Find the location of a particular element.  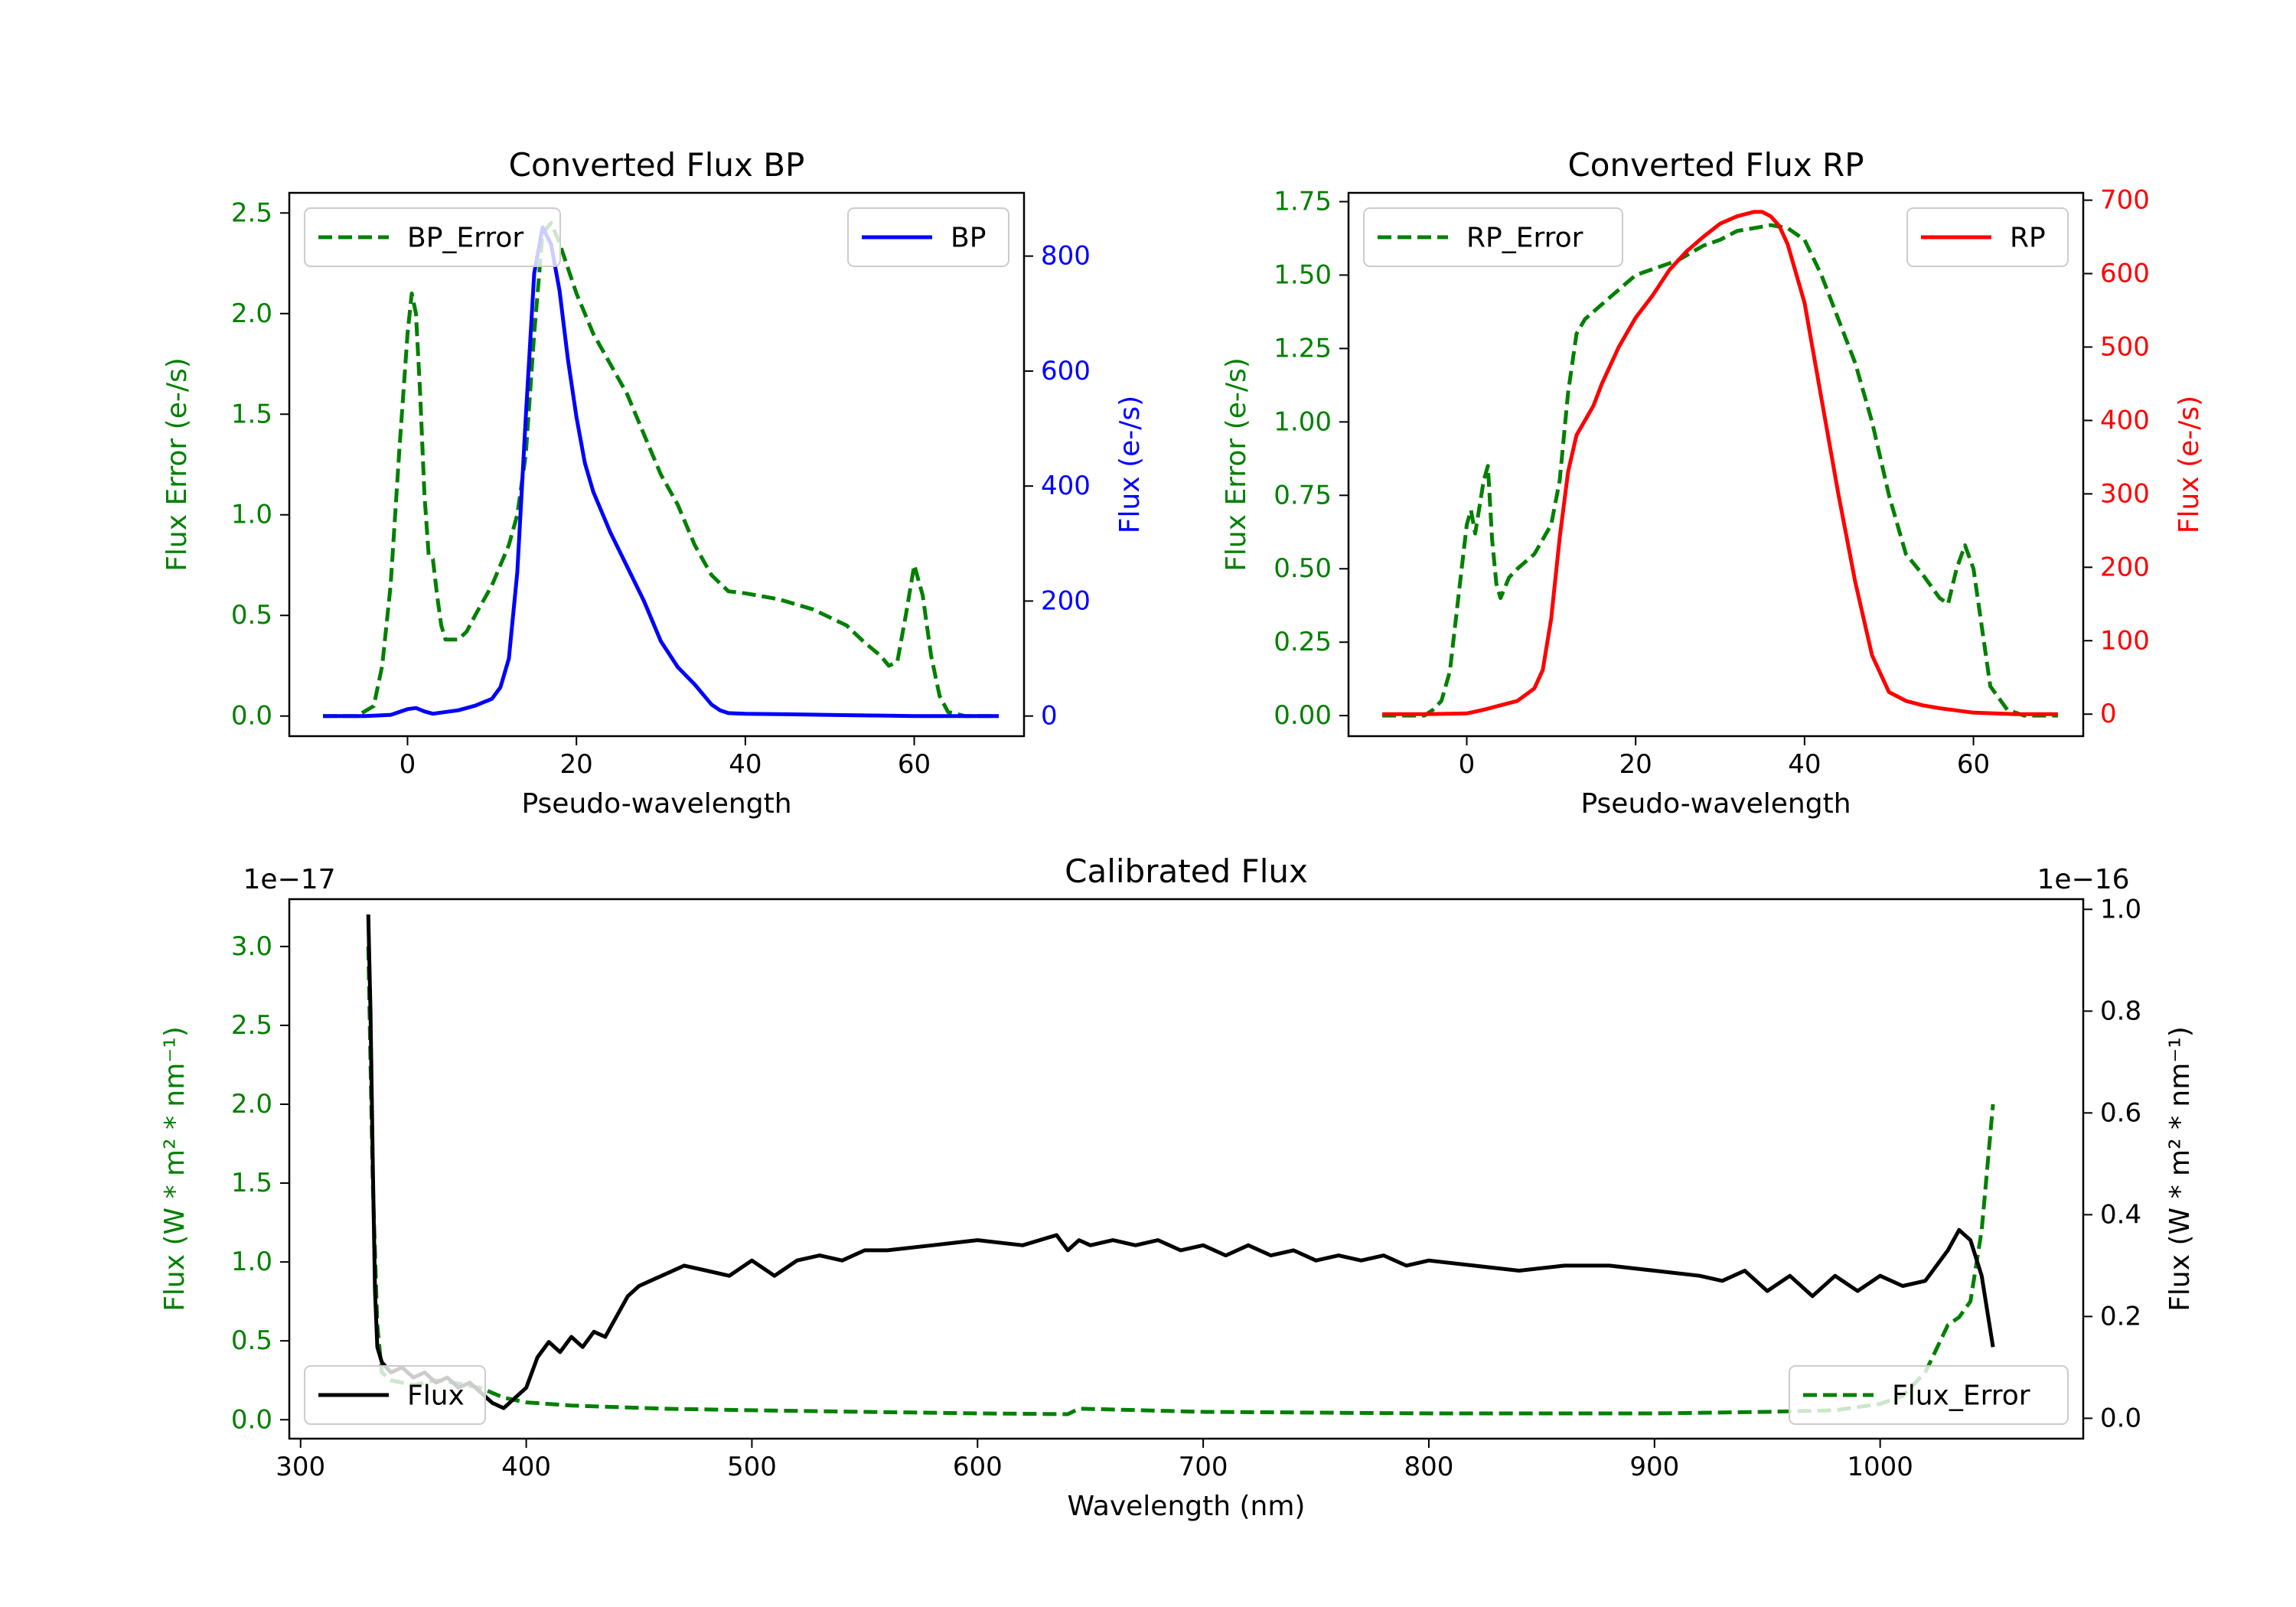

legend-rp: RP is located at coordinates (1987, 237).